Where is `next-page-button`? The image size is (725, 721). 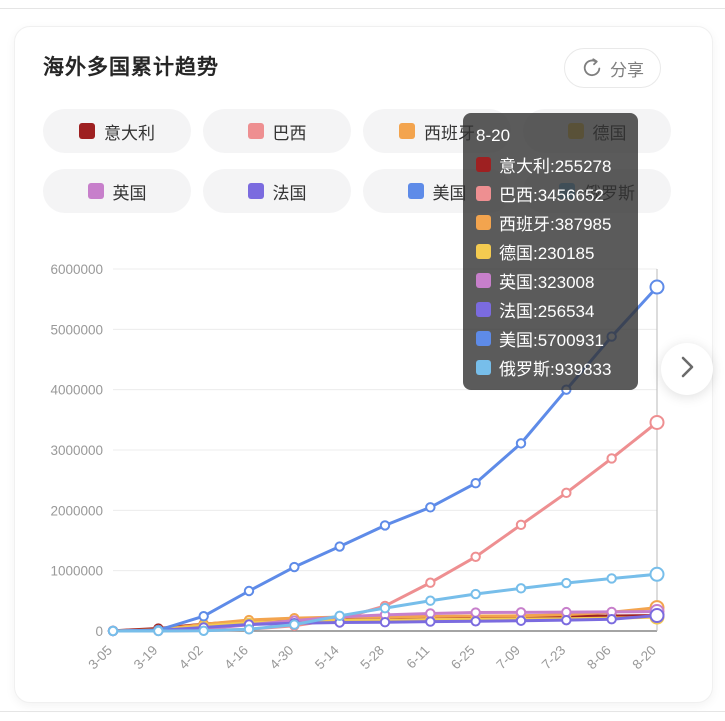 next-page-button is located at coordinates (687, 369).